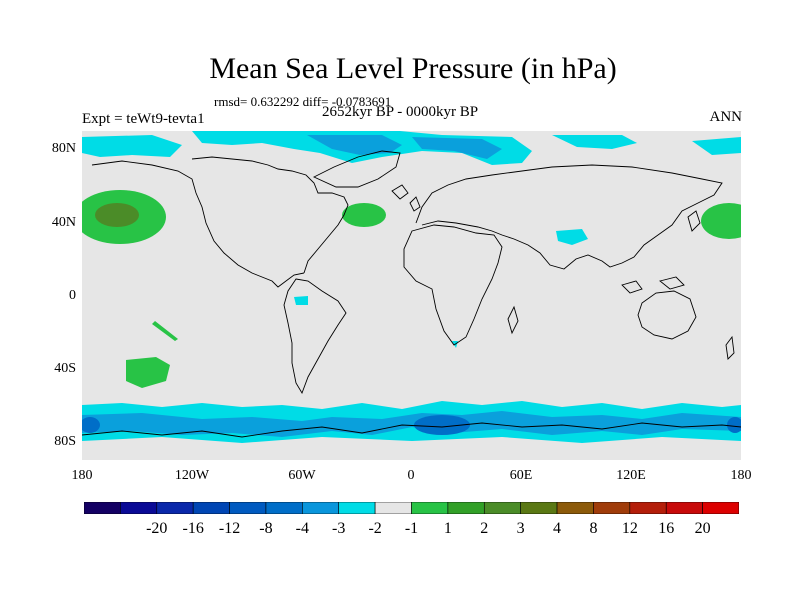 The height and width of the screenshot is (600, 800). What do you see at coordinates (415, 204) in the screenshot?
I see `british-isles` at bounding box center [415, 204].